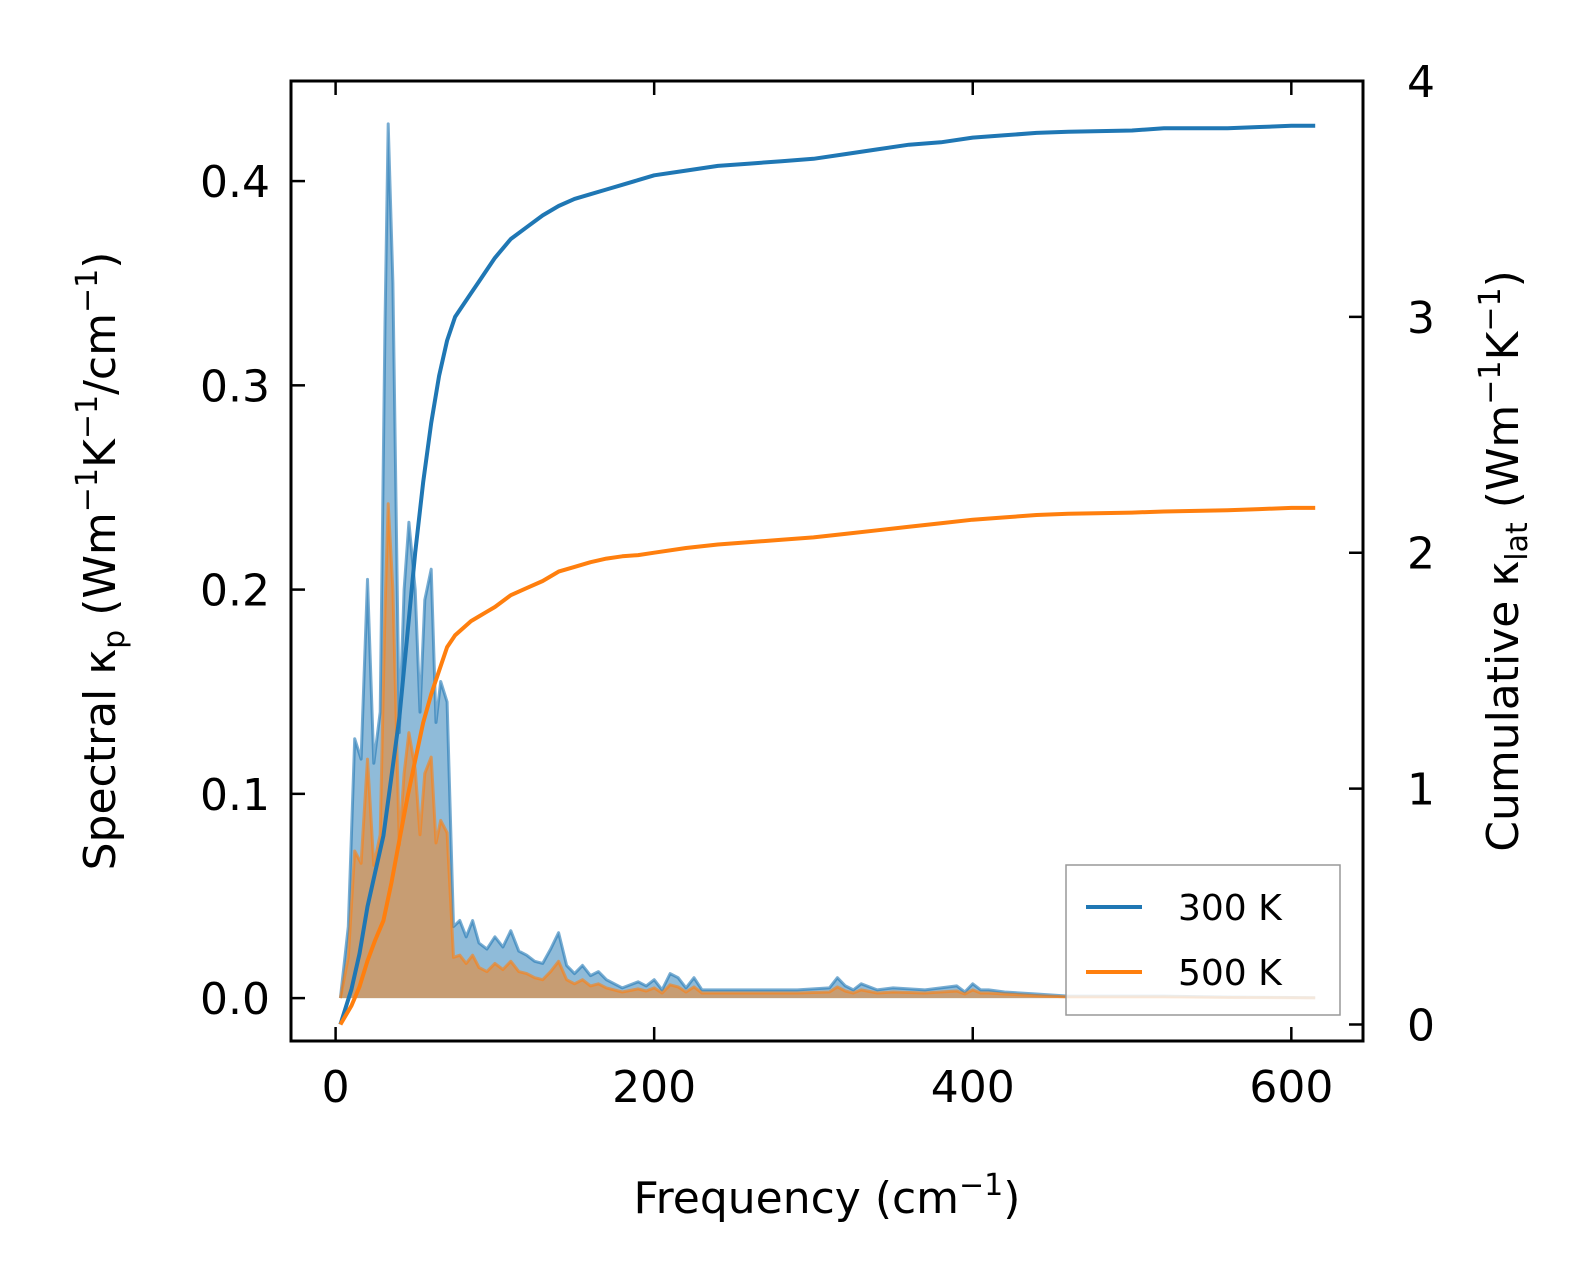  I want to click on y-left-tick-label: 0.1, so click(235, 795).